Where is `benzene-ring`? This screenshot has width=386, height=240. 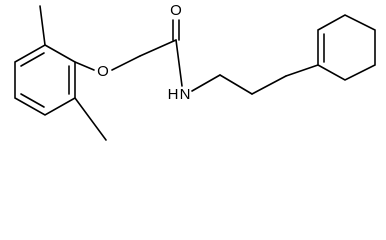 benzene-ring is located at coordinates (60, 73).